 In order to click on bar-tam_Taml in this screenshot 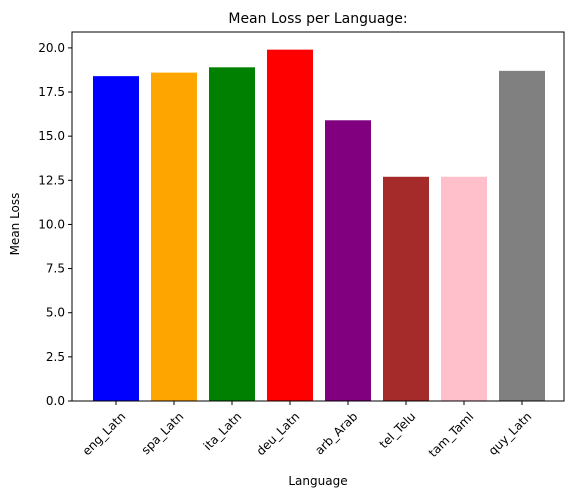, I will do `click(464, 288)`.